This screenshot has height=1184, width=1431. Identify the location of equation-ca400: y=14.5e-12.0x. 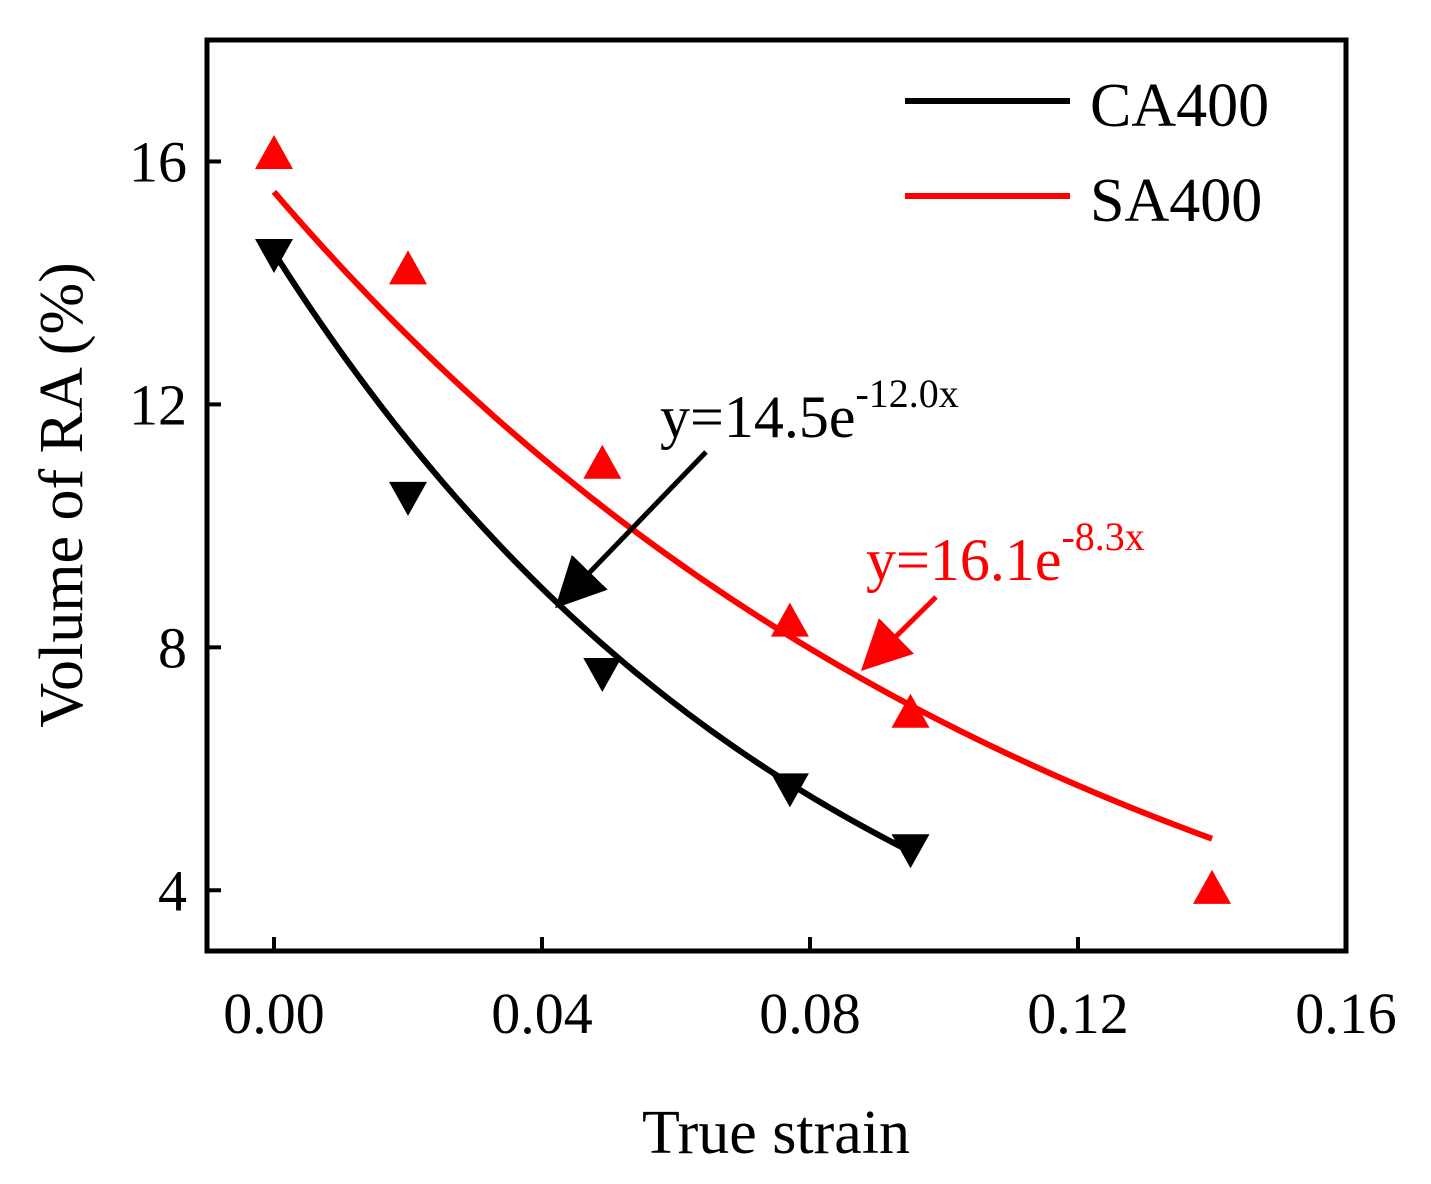
(757, 490).